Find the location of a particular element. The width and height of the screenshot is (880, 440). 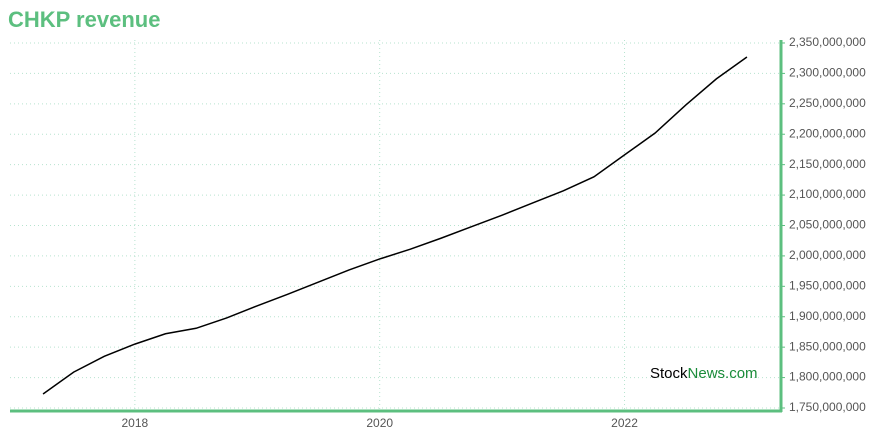

watermark: StockNews.com is located at coordinates (704, 373).